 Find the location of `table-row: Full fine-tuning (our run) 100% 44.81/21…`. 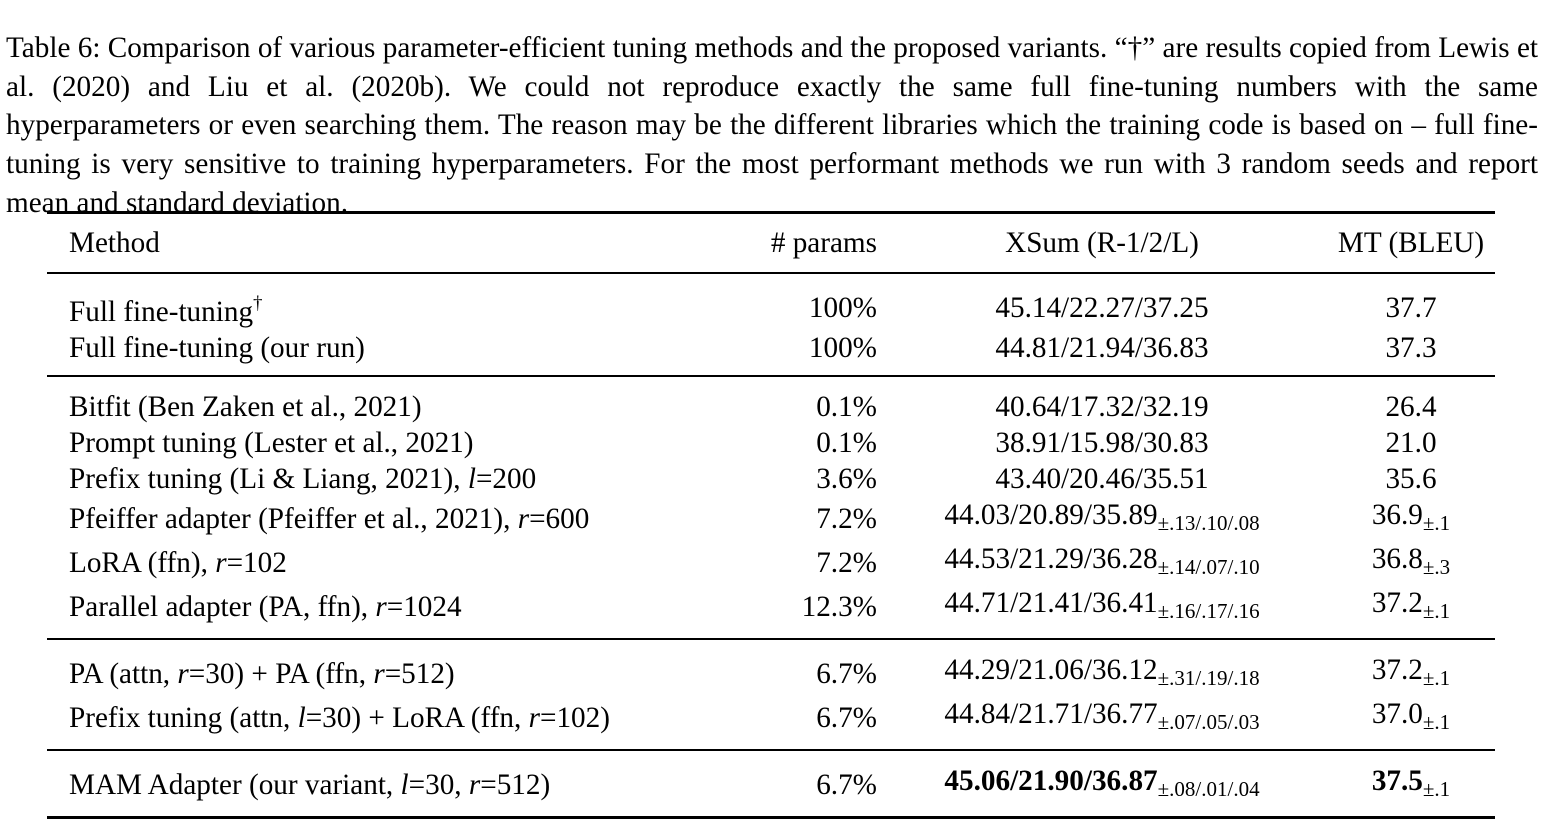

table-row: Full fine-tuning (our run) 100% 44.81/21… is located at coordinates (771, 353).